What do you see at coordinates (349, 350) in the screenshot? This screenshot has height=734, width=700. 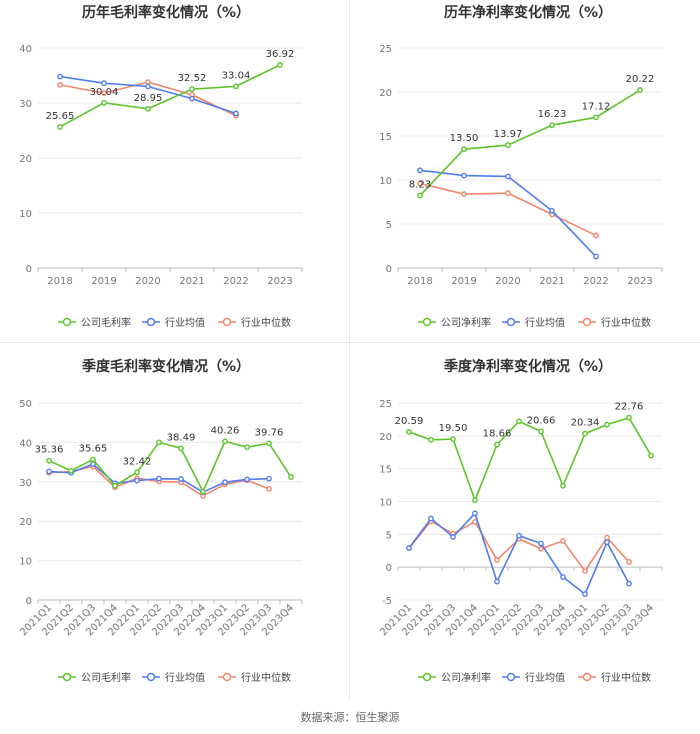 I see `vertical-divider` at bounding box center [349, 350].